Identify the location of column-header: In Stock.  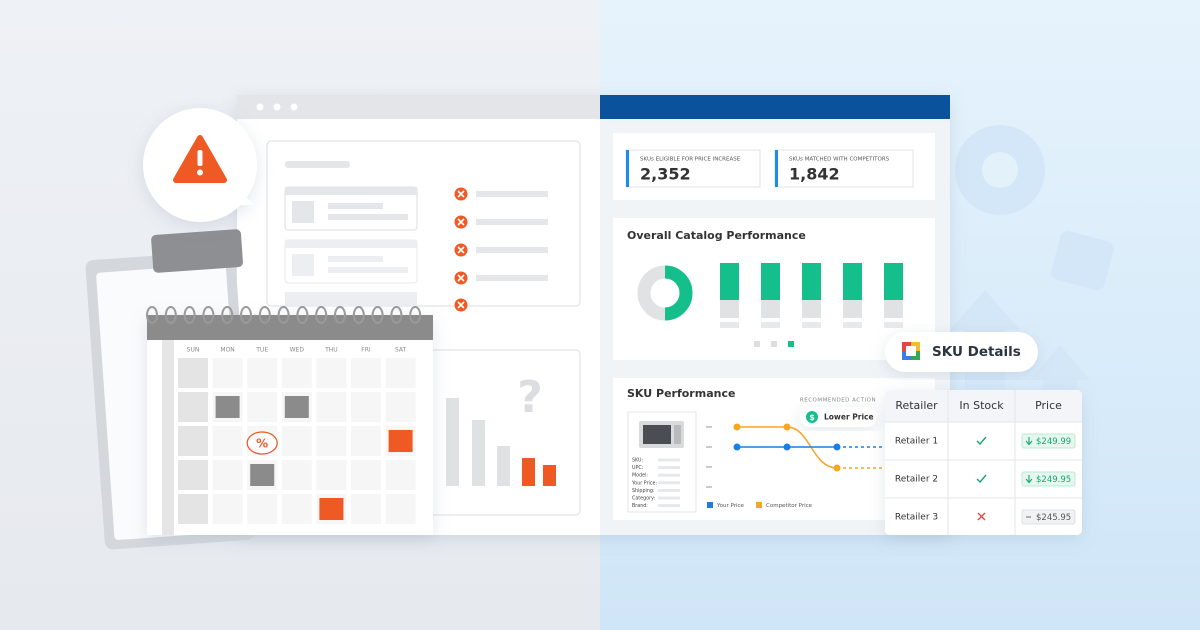
(981, 405).